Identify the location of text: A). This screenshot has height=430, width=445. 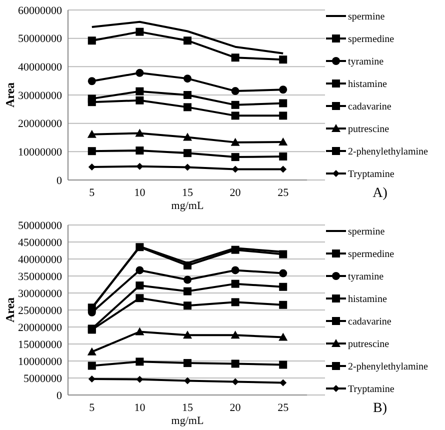
(380, 193).